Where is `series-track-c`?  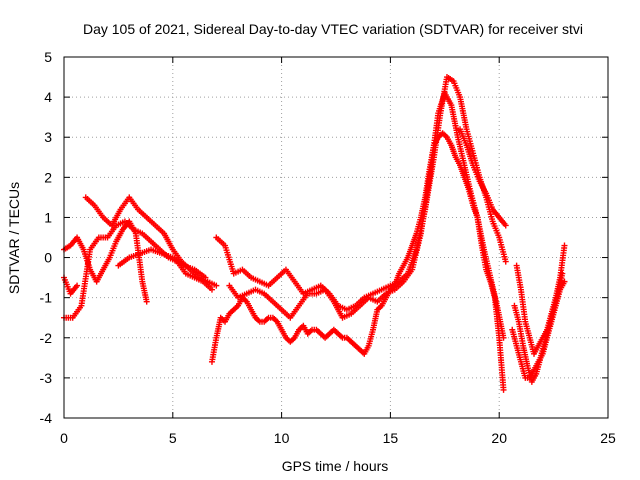
series-track-c is located at coordinates (151, 241).